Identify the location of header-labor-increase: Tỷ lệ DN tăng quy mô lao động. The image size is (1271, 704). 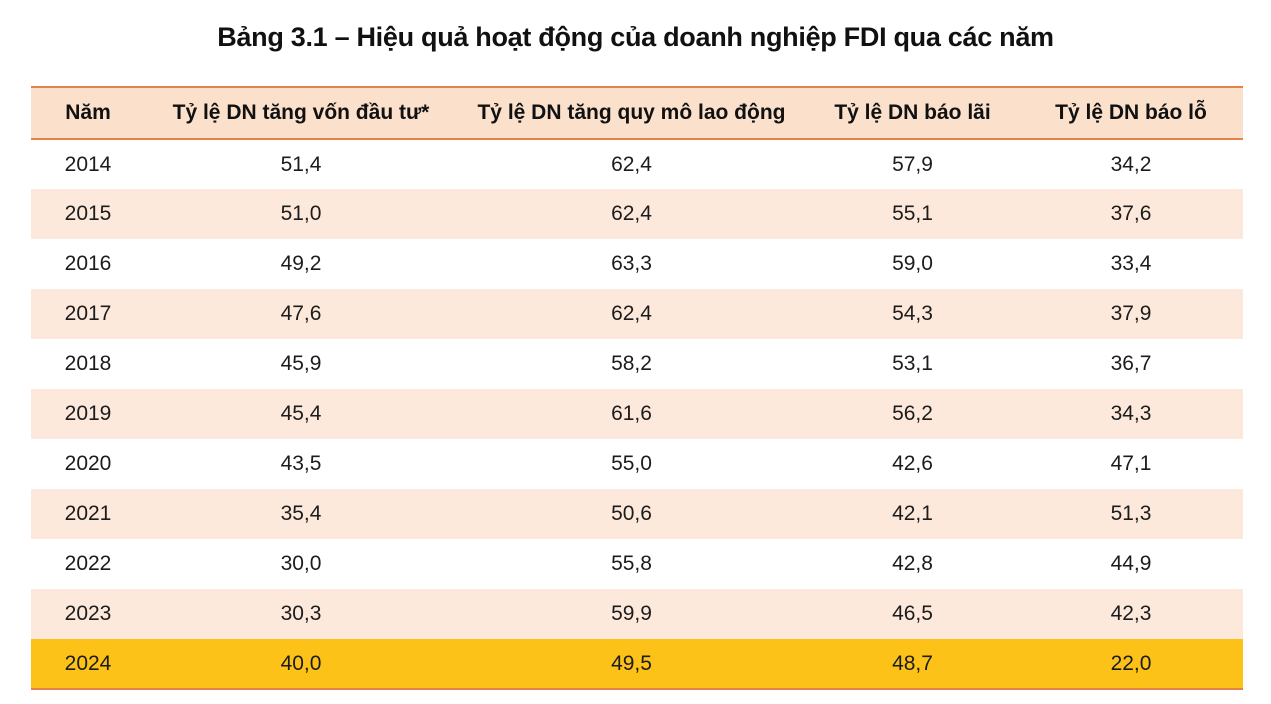
(631, 113).